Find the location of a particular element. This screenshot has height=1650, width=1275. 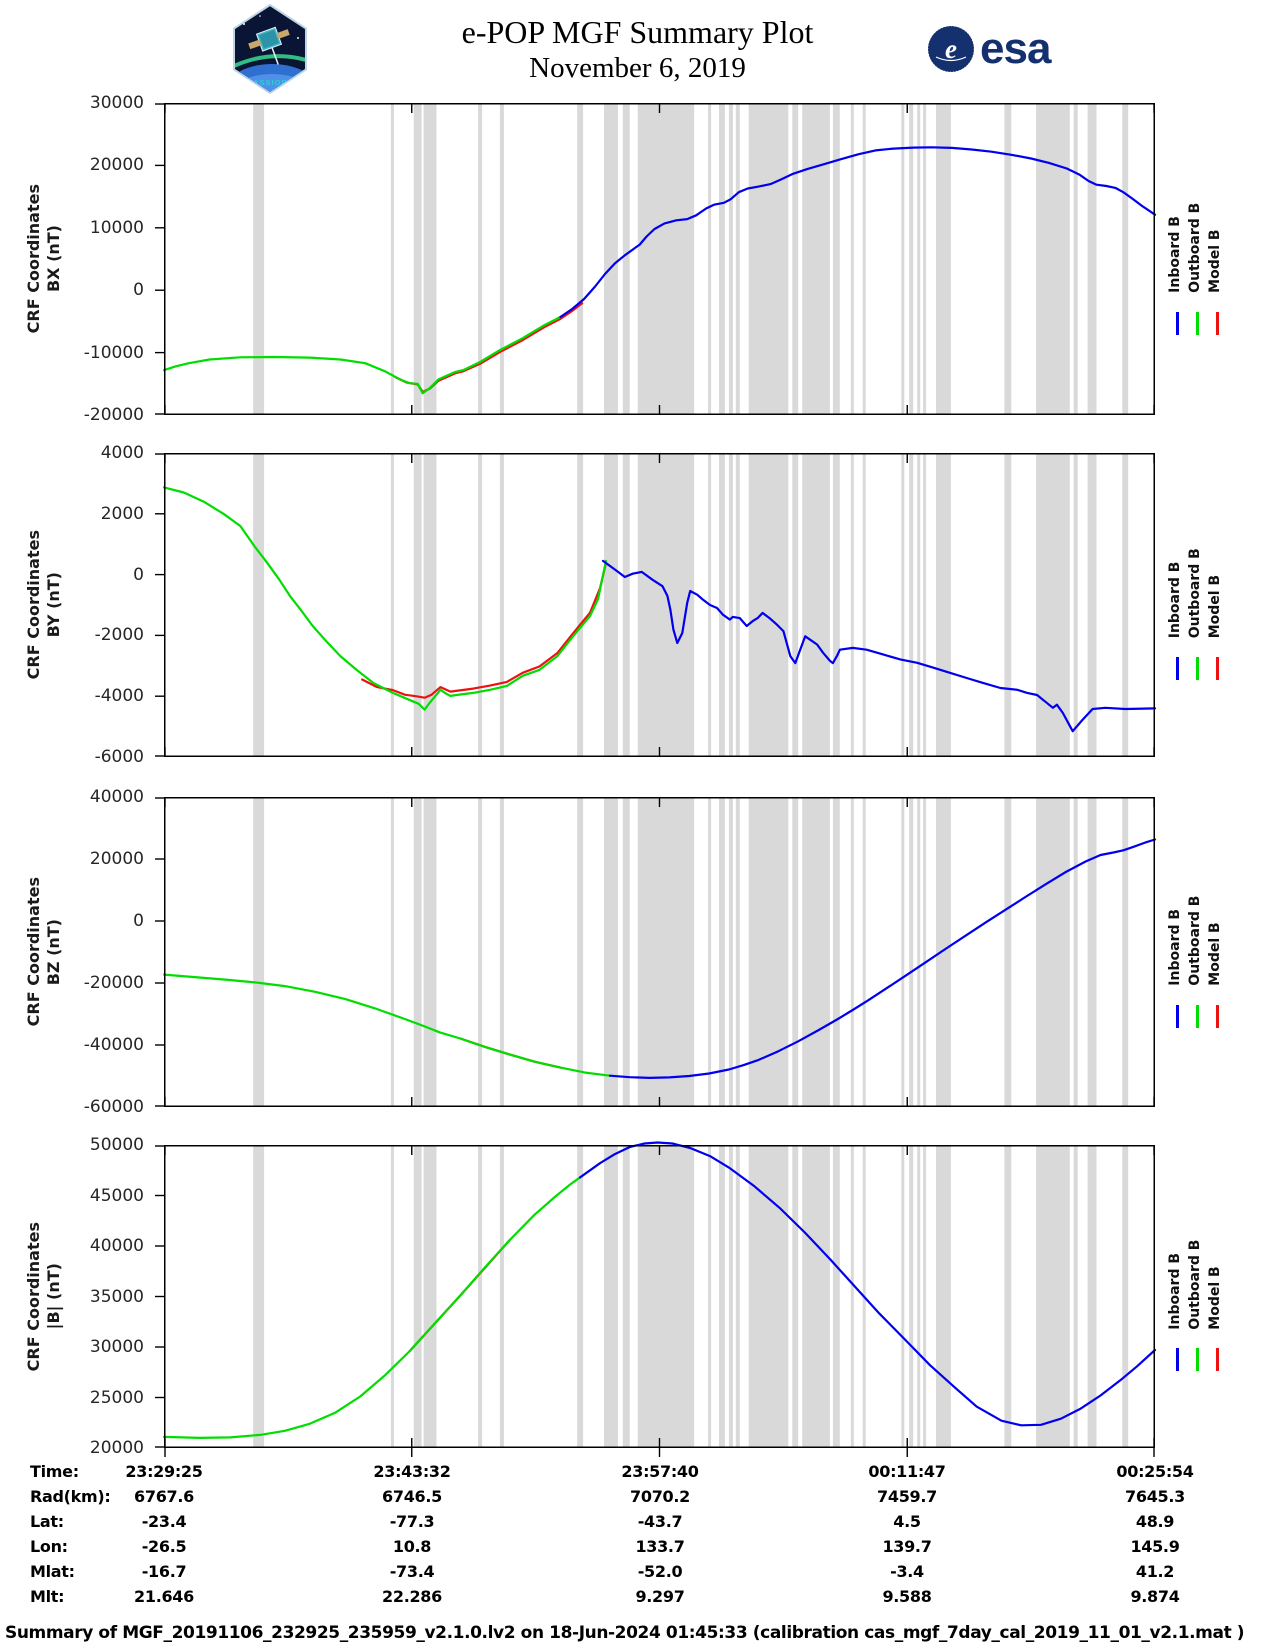

y-tick-labels: 40000 20000 0 -20000 -40000 -60000 is located at coordinates (75, 952).